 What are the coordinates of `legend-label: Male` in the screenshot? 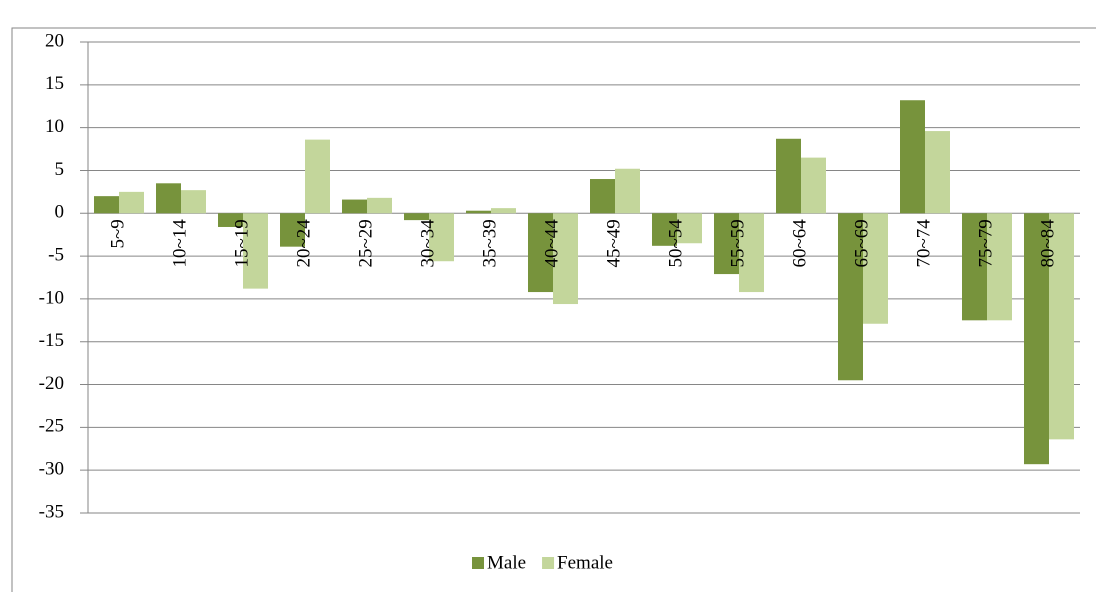 It's located at (506, 562).